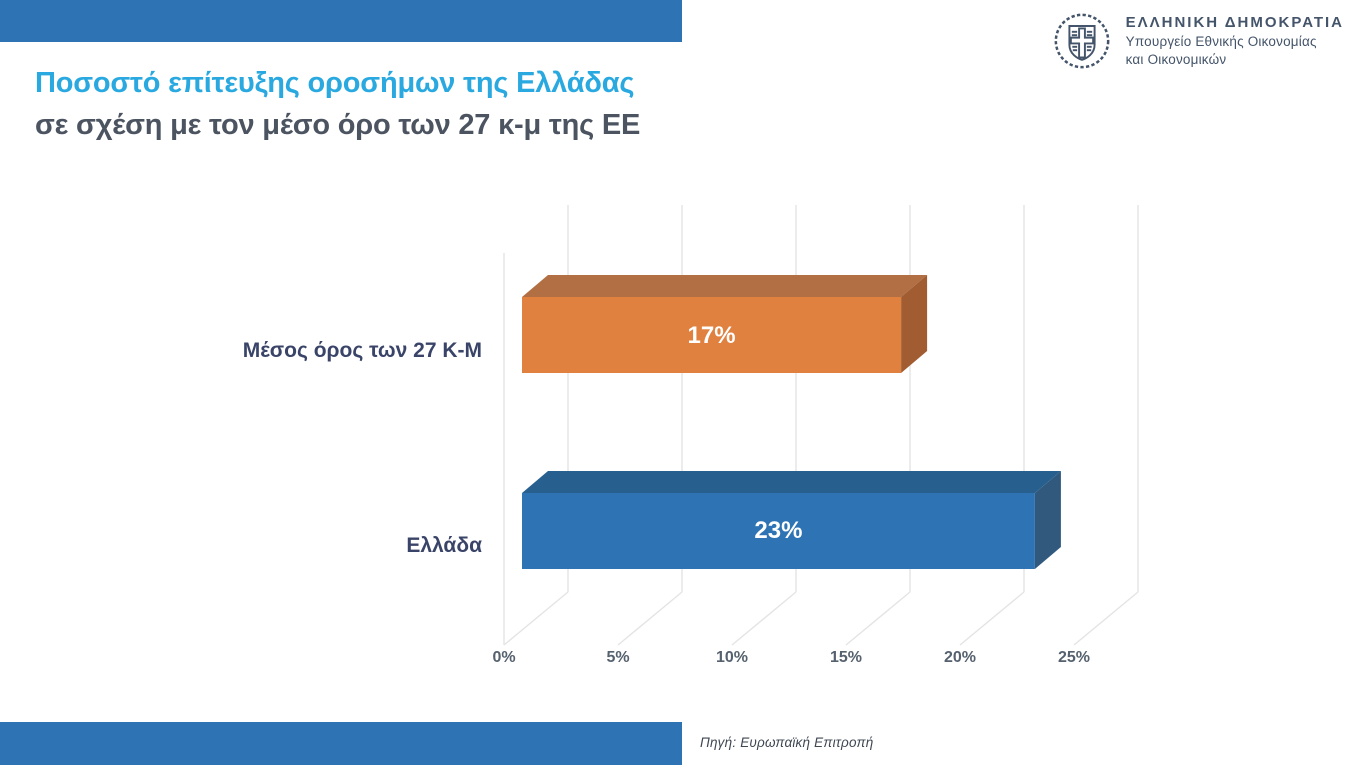  Describe the element at coordinates (444, 545) in the screenshot. I see `category-label-greece: Ελλάδα` at that location.